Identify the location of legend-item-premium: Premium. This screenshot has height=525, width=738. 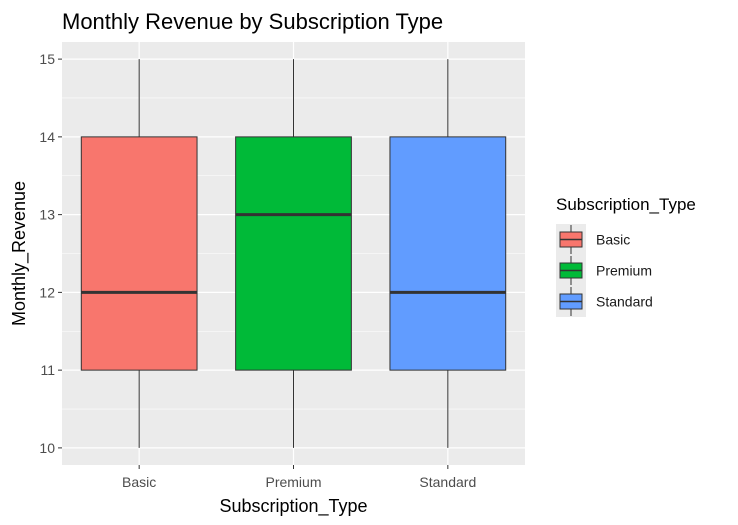
(604, 270).